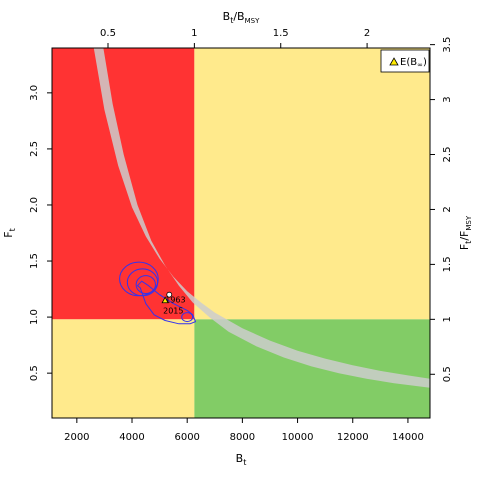 This screenshot has width=480, height=480. Describe the element at coordinates (34, 93) in the screenshot. I see `y-tick-label-5: 3.0` at that location.